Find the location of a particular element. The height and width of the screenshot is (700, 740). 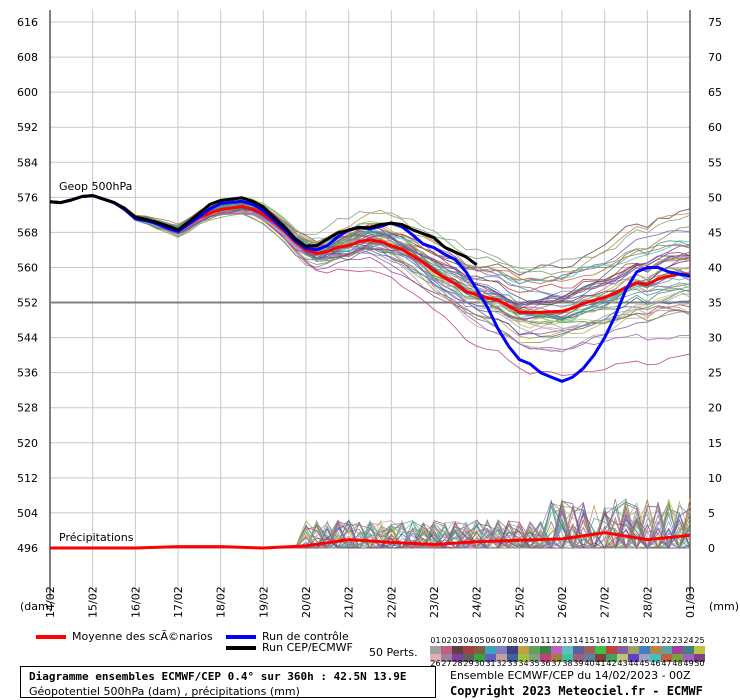

pert-number: 10 is located at coordinates (534, 640).